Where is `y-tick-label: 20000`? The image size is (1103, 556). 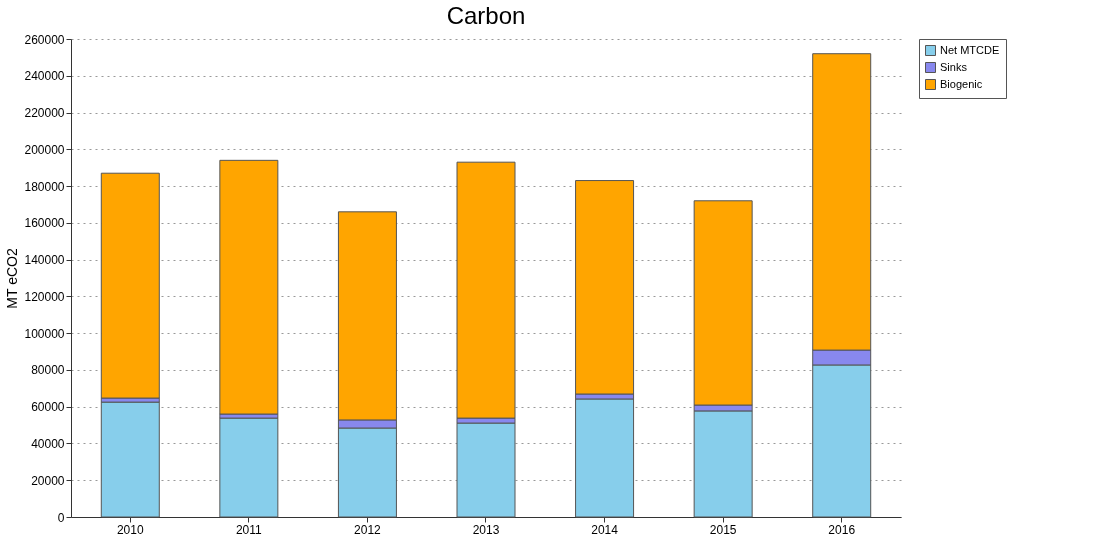 y-tick-label: 20000 is located at coordinates (48, 480).